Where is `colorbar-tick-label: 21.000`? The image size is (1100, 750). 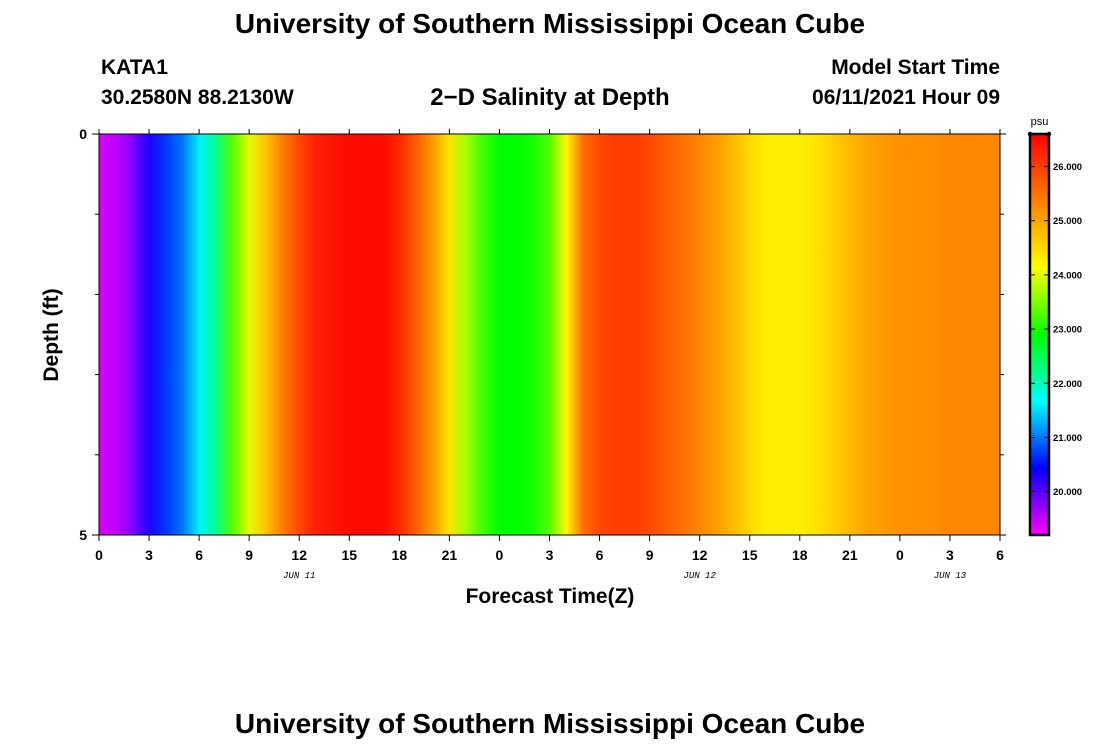
colorbar-tick-label: 21.000 is located at coordinates (1067, 438).